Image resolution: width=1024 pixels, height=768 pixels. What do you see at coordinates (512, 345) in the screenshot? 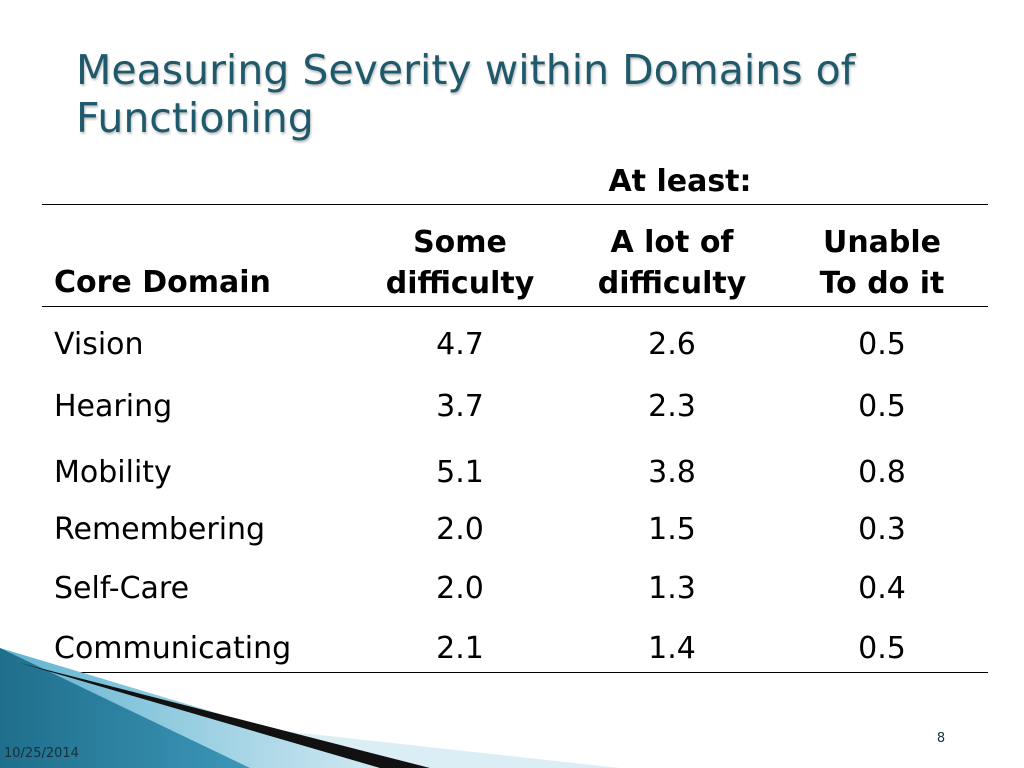
I see `table-row: Vision 4.7 2.6 0.5` at bounding box center [512, 345].